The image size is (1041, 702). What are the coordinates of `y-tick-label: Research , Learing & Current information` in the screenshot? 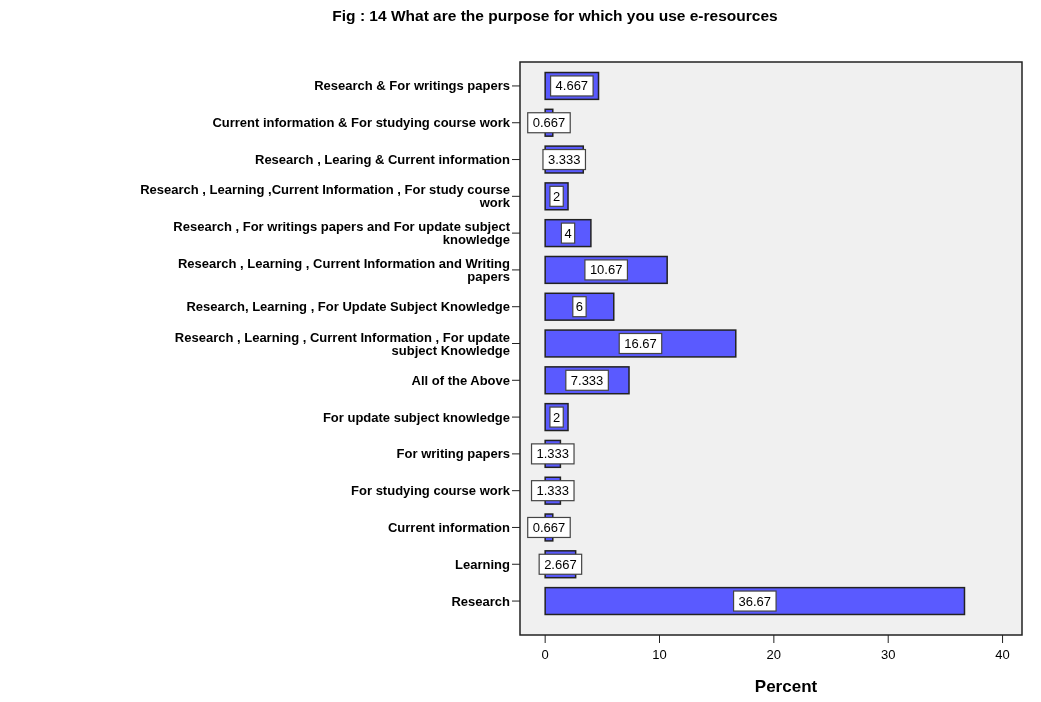 It's located at (383, 160).